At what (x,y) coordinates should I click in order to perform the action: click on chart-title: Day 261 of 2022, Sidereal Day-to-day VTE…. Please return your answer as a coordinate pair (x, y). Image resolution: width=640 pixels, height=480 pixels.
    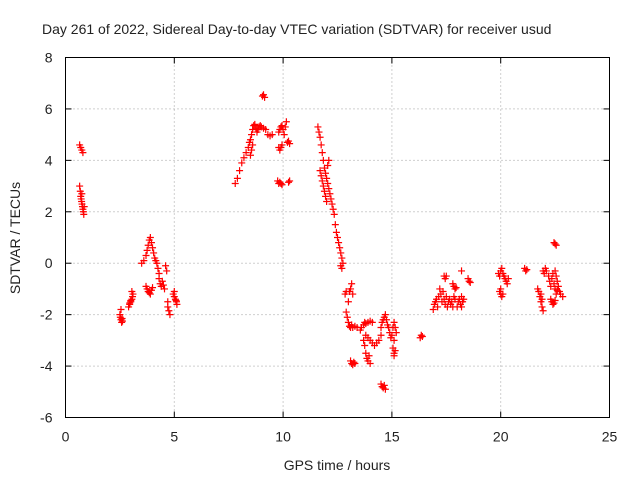
    Looking at the image, I should click on (296, 29).